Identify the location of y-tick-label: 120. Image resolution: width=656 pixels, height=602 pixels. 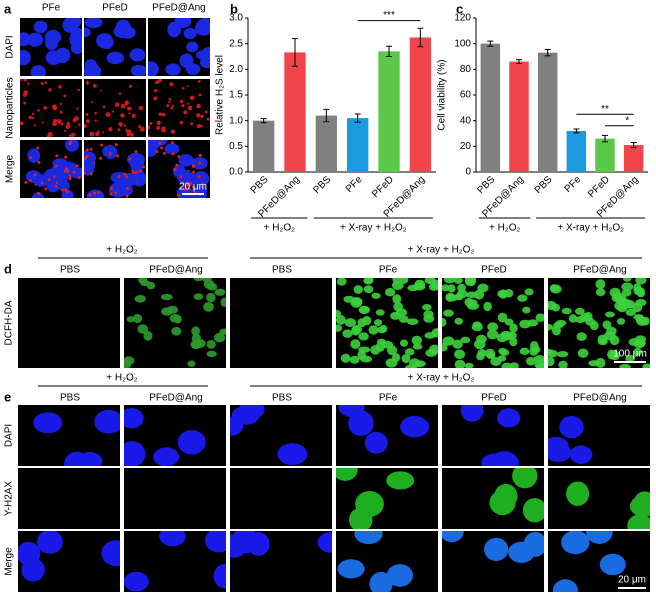
(462, 18).